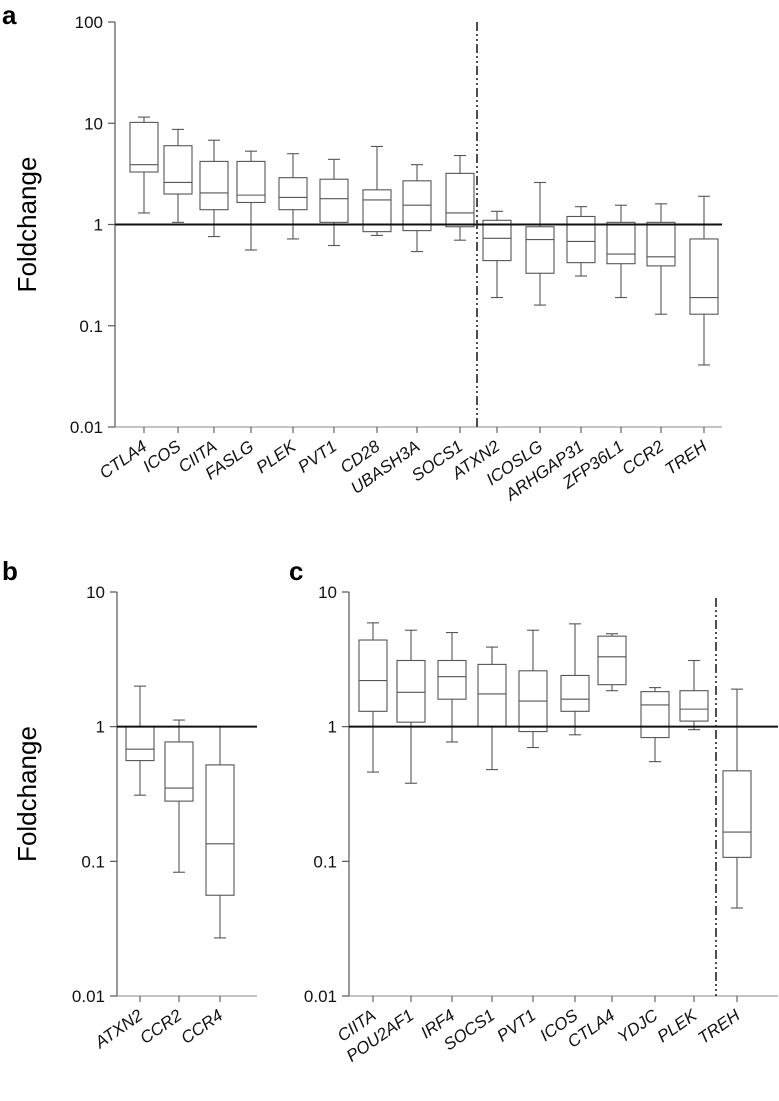 This screenshot has height=1101, width=779. Describe the element at coordinates (296, 571) in the screenshot. I see `panel-label: c` at that location.